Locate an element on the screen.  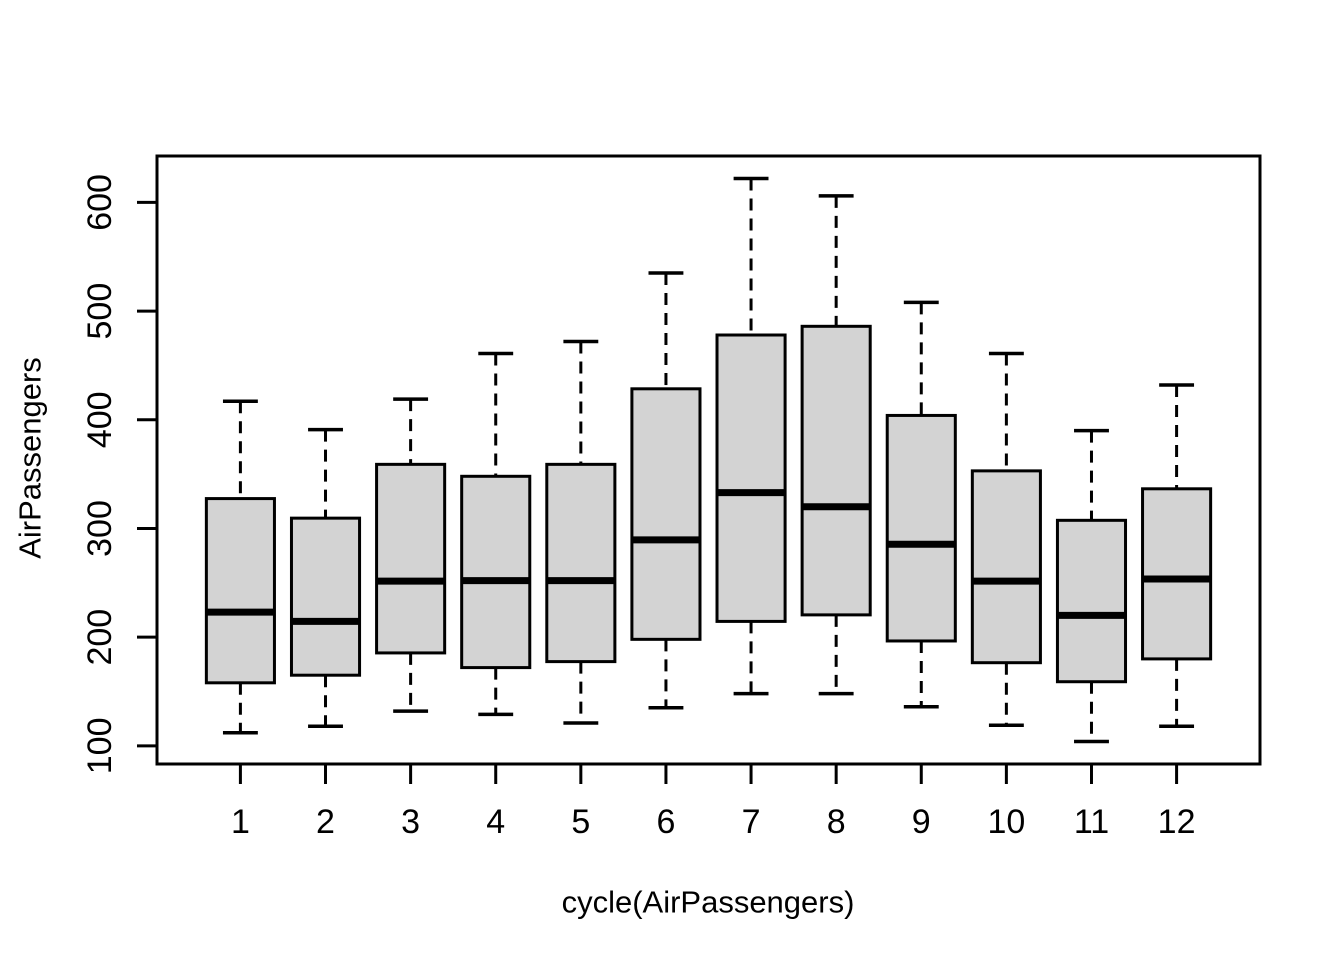
y-tick-label: 400 is located at coordinates (100, 419).